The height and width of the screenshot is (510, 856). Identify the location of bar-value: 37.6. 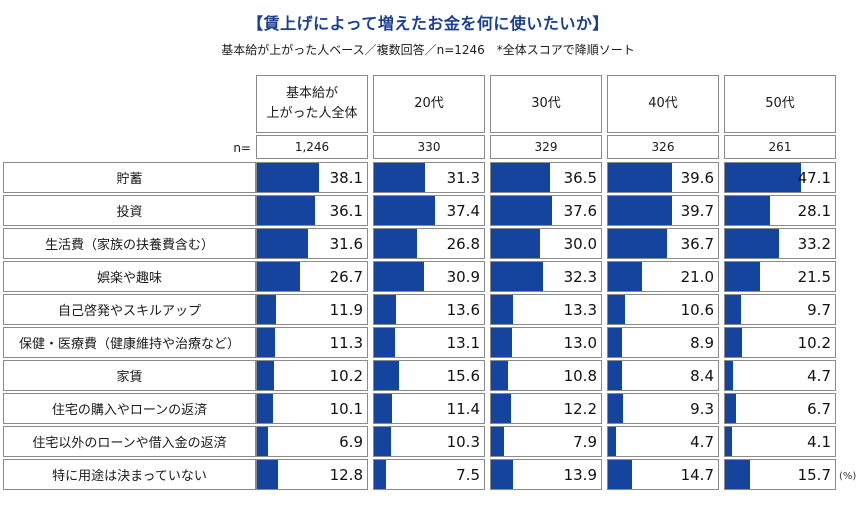
(580, 210).